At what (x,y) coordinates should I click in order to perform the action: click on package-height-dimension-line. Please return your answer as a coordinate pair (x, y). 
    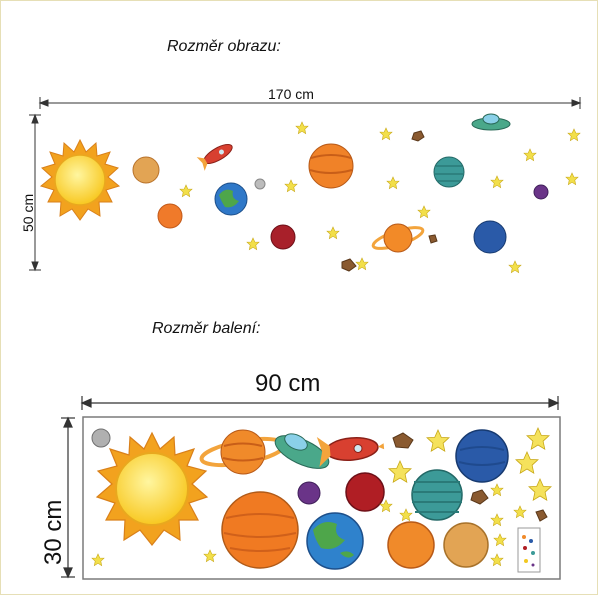
    Looking at the image, I should click on (68, 497).